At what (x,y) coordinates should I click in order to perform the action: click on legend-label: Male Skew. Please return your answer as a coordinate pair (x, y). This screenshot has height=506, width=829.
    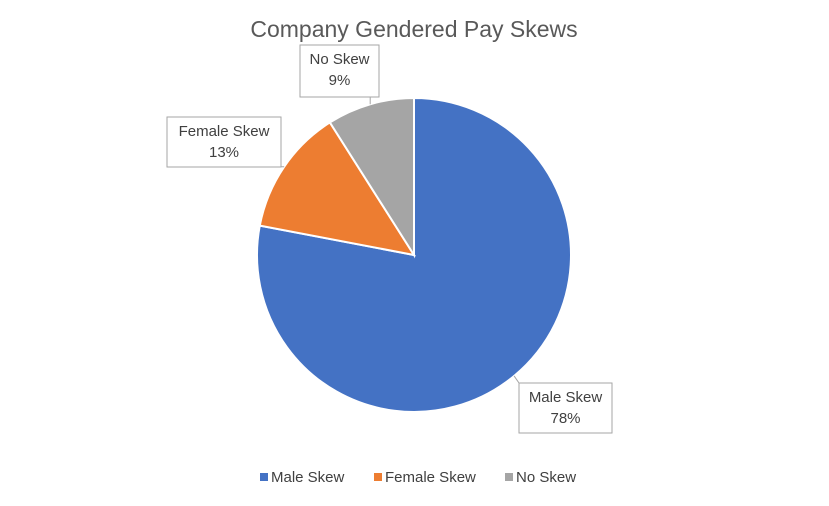
    Looking at the image, I should click on (308, 477).